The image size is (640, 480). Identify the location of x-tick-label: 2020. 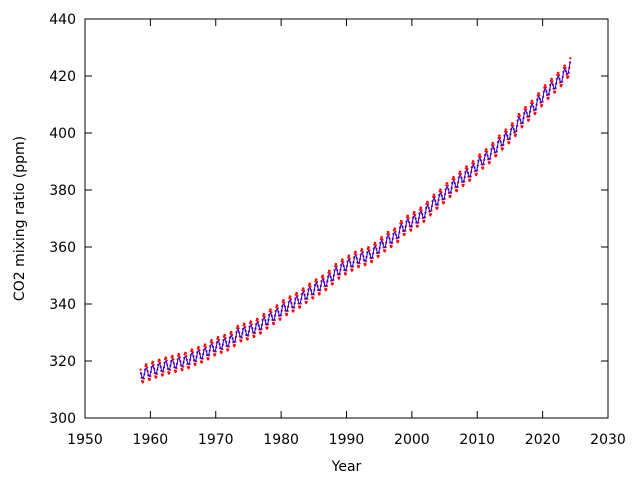
(543, 440).